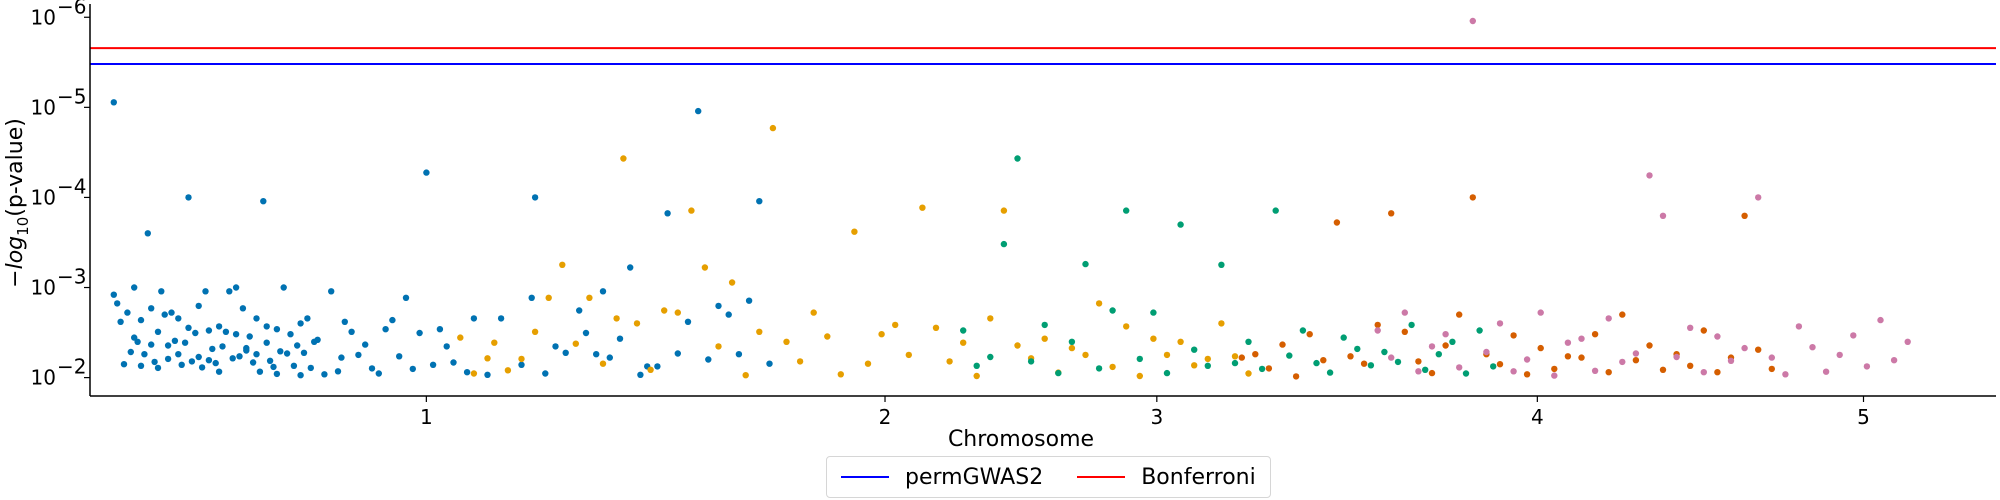  What do you see at coordinates (71, 186) in the screenshot?
I see `y-tick-exponent: −4` at bounding box center [71, 186].